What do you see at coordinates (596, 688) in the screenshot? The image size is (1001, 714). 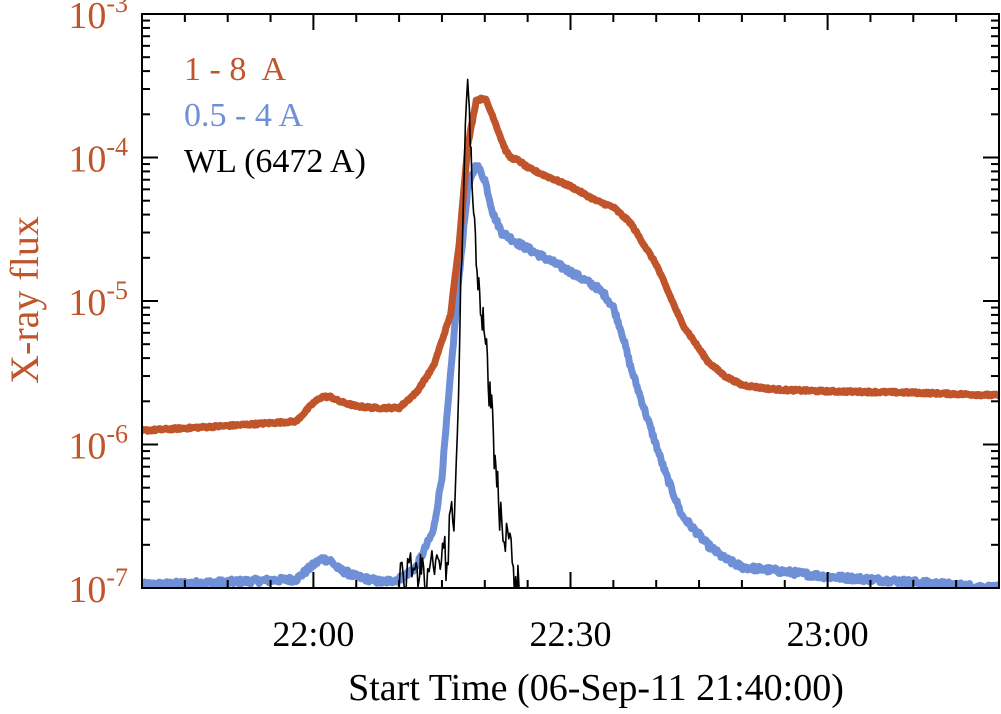 I see `x-axis-label: Start Time (06-Sep-11 21:40:00)` at bounding box center [596, 688].